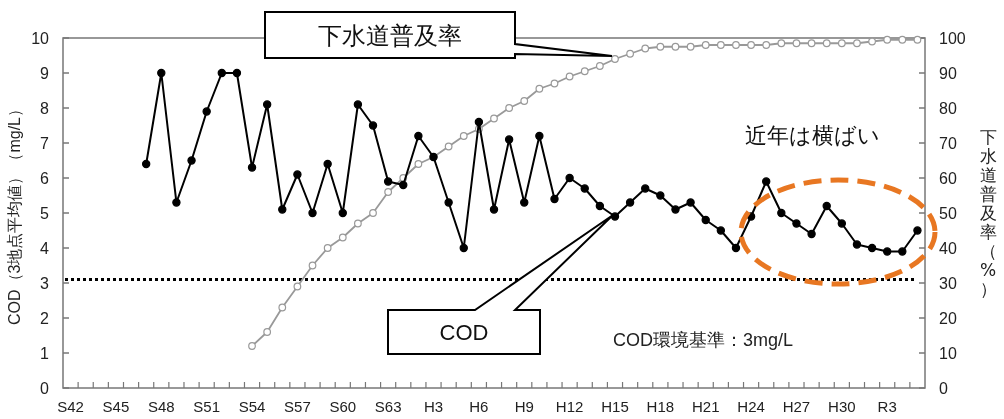  Describe the element at coordinates (988, 213) in the screenshot. I see `text: 下水道普及率（%）` at that location.